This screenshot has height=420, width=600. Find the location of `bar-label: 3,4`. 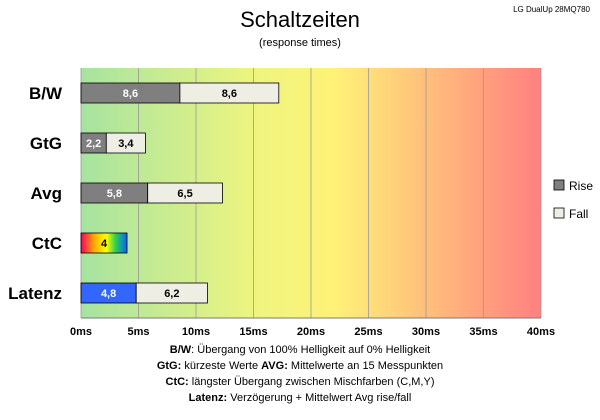

bar-label: 3,4 is located at coordinates (126, 144).